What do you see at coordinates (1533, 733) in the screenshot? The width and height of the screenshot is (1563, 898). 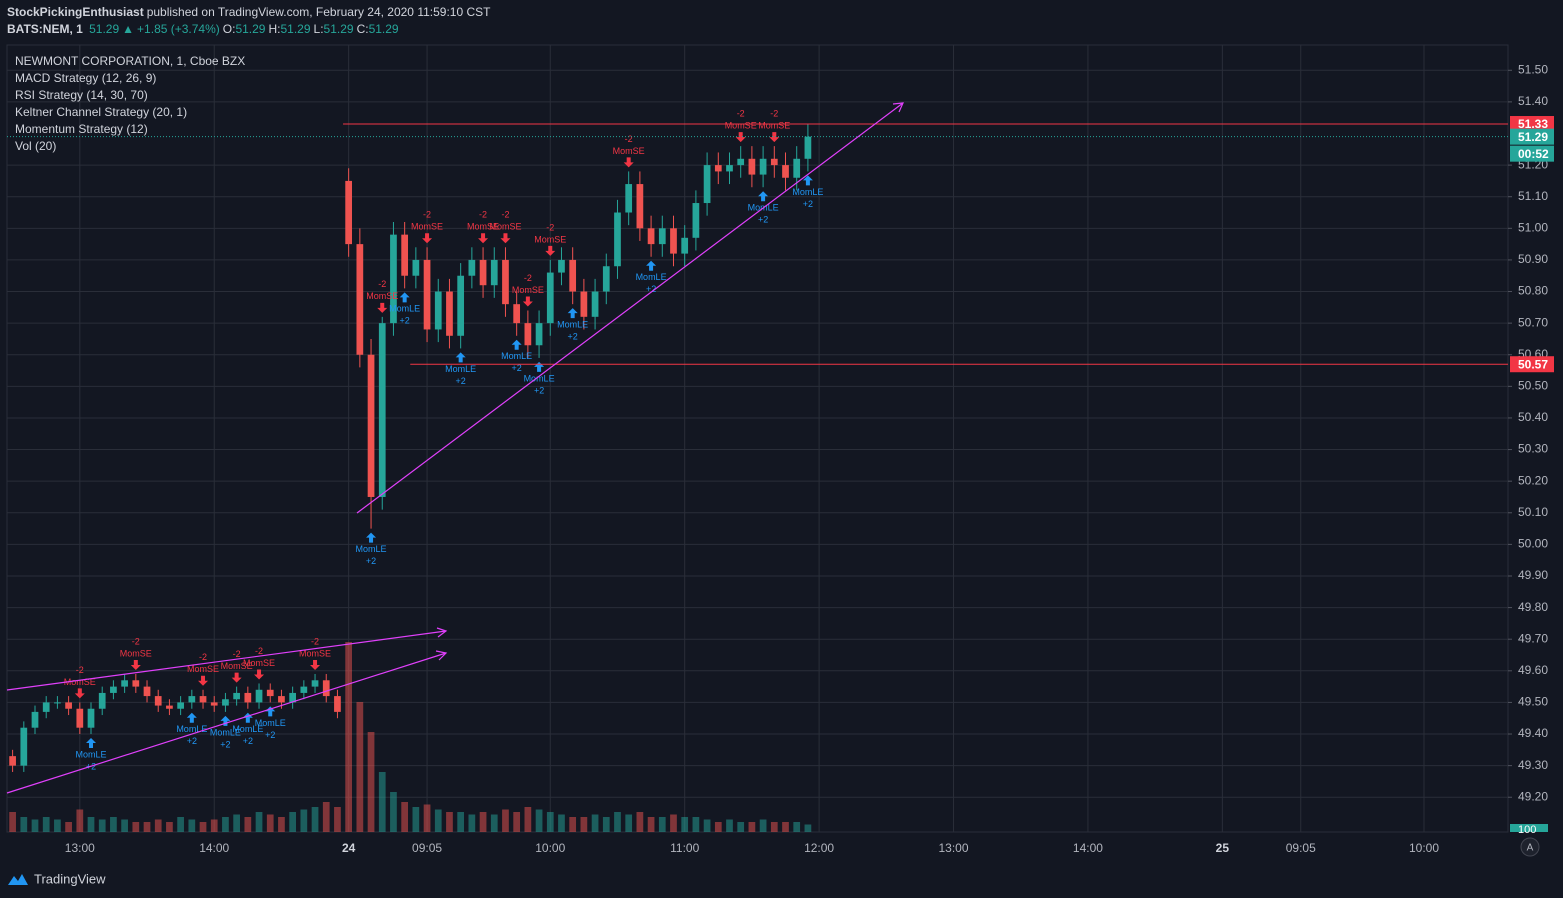 I see `y-tick-label: 49.40` at bounding box center [1533, 733].